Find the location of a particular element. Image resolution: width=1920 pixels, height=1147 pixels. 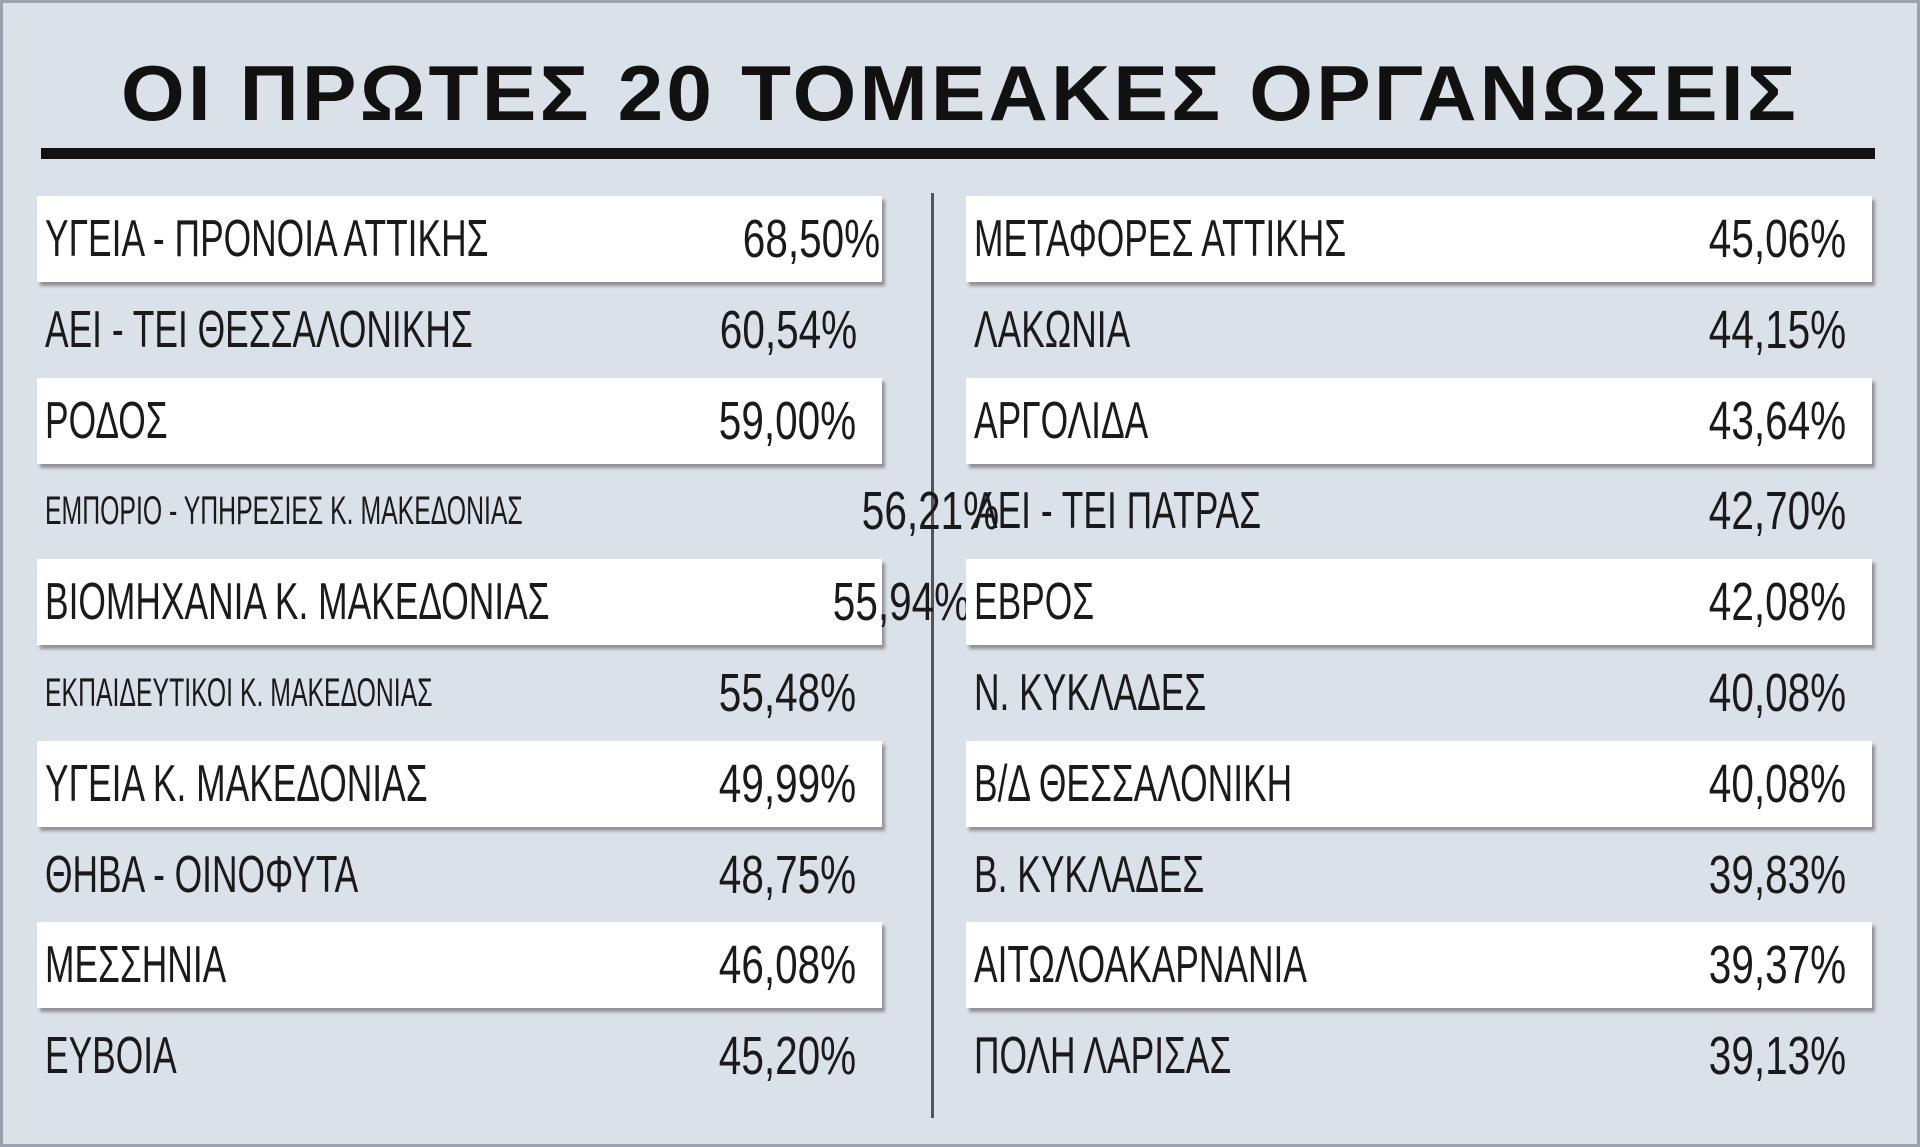

row-value: 39,83% is located at coordinates (1777, 874).